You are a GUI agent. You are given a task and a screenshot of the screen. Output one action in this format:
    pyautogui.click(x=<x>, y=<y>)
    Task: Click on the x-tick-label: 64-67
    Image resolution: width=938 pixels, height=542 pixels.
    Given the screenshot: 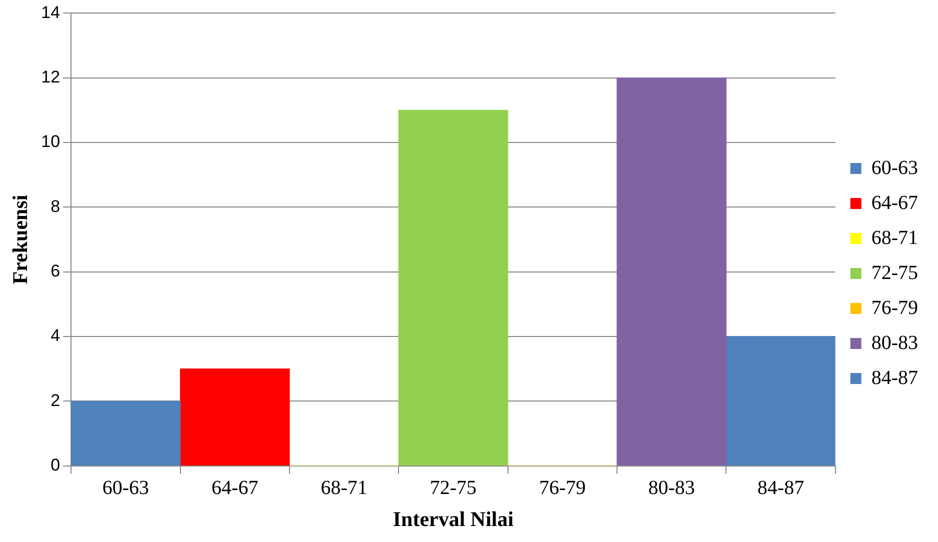 What is the action you would take?
    pyautogui.click(x=235, y=488)
    